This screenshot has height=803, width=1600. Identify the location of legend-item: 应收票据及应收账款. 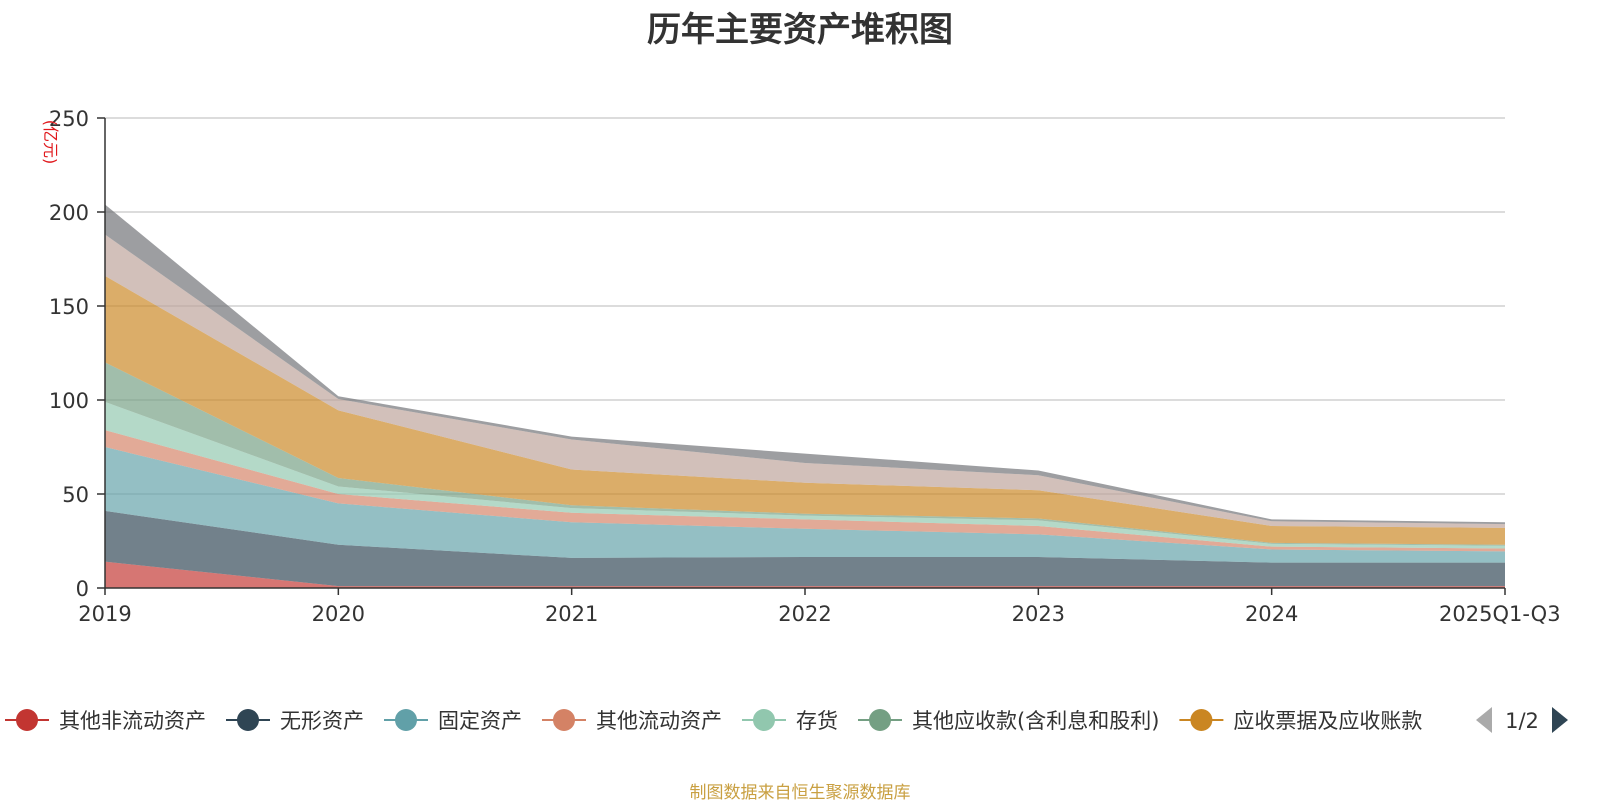
(1300, 721).